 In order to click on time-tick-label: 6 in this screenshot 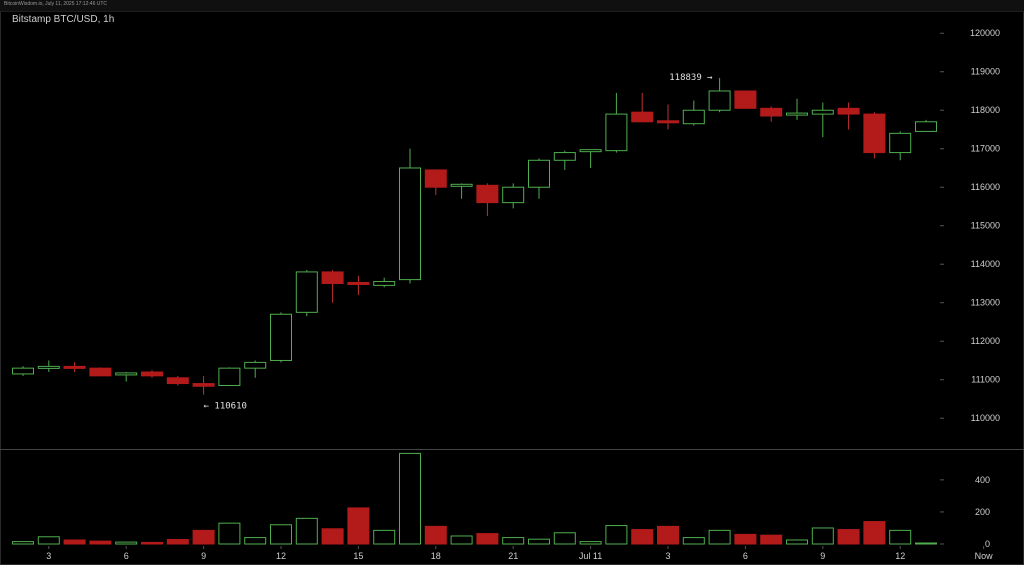, I will do `click(745, 556)`.